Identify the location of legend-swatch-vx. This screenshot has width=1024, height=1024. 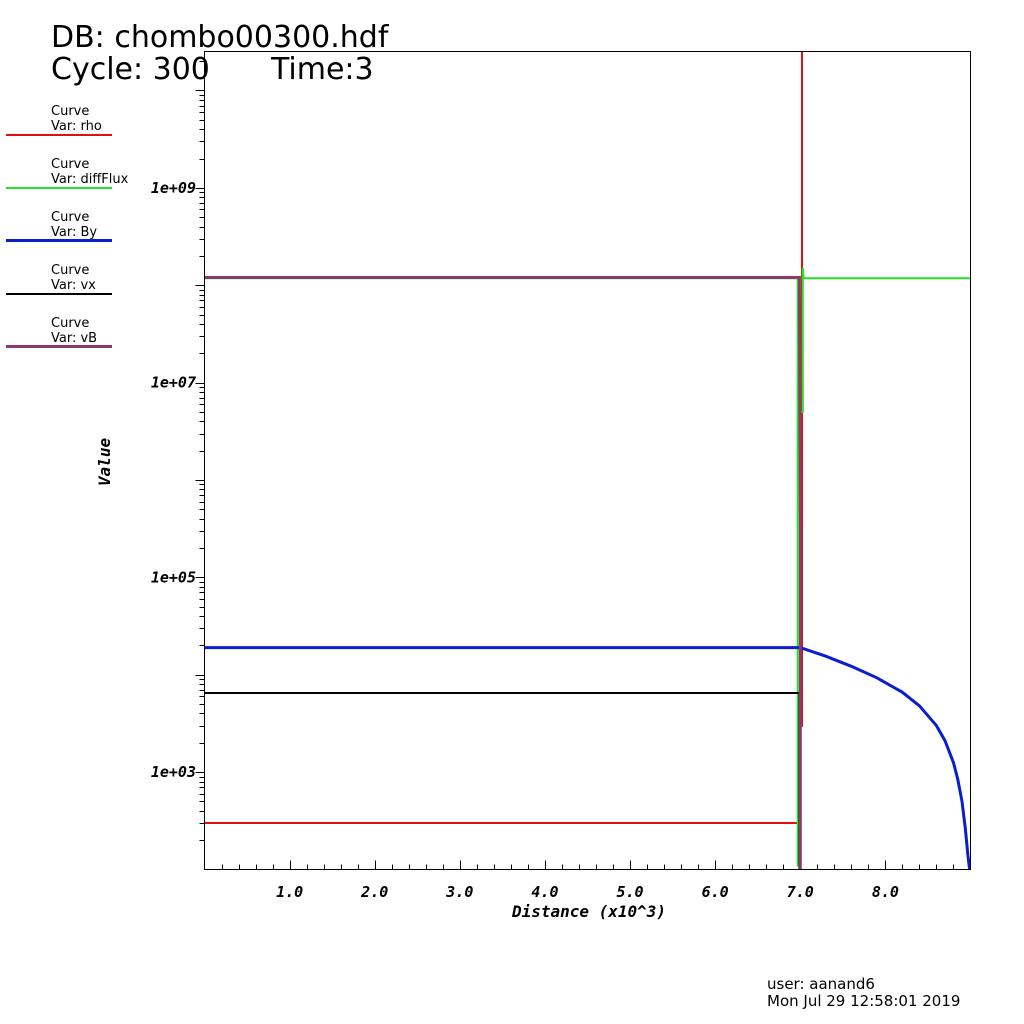
(59, 294).